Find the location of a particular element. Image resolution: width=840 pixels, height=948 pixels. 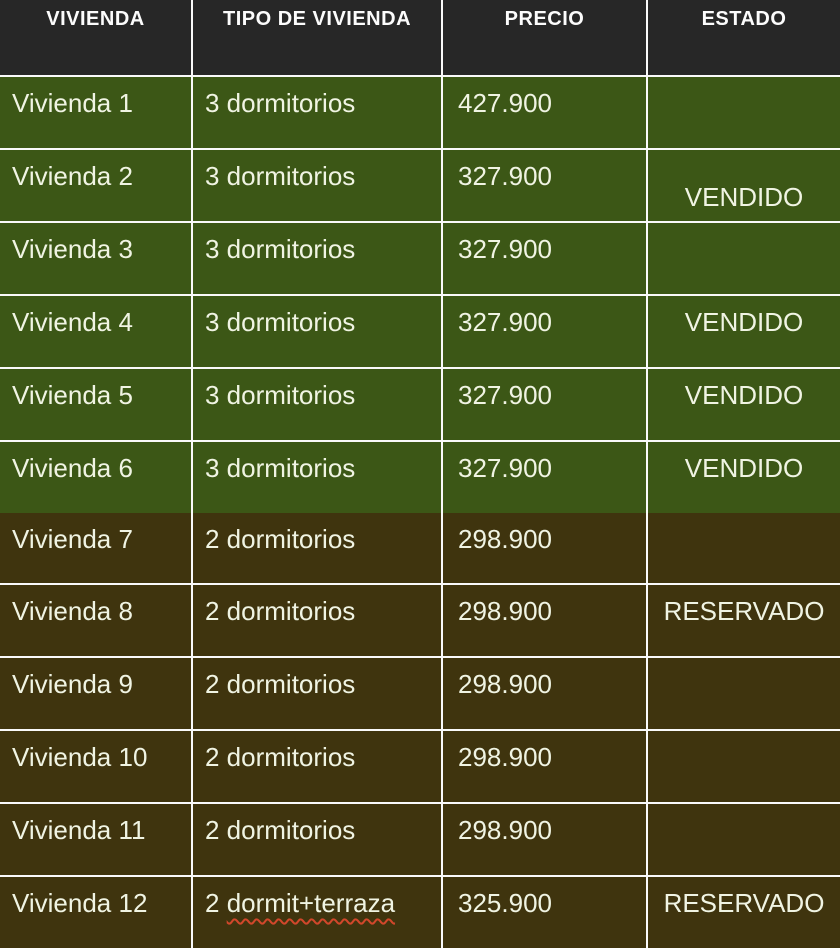

table-row: Vivienda 6 3 dormitorios 327.900 VENDIDO is located at coordinates (420, 476).